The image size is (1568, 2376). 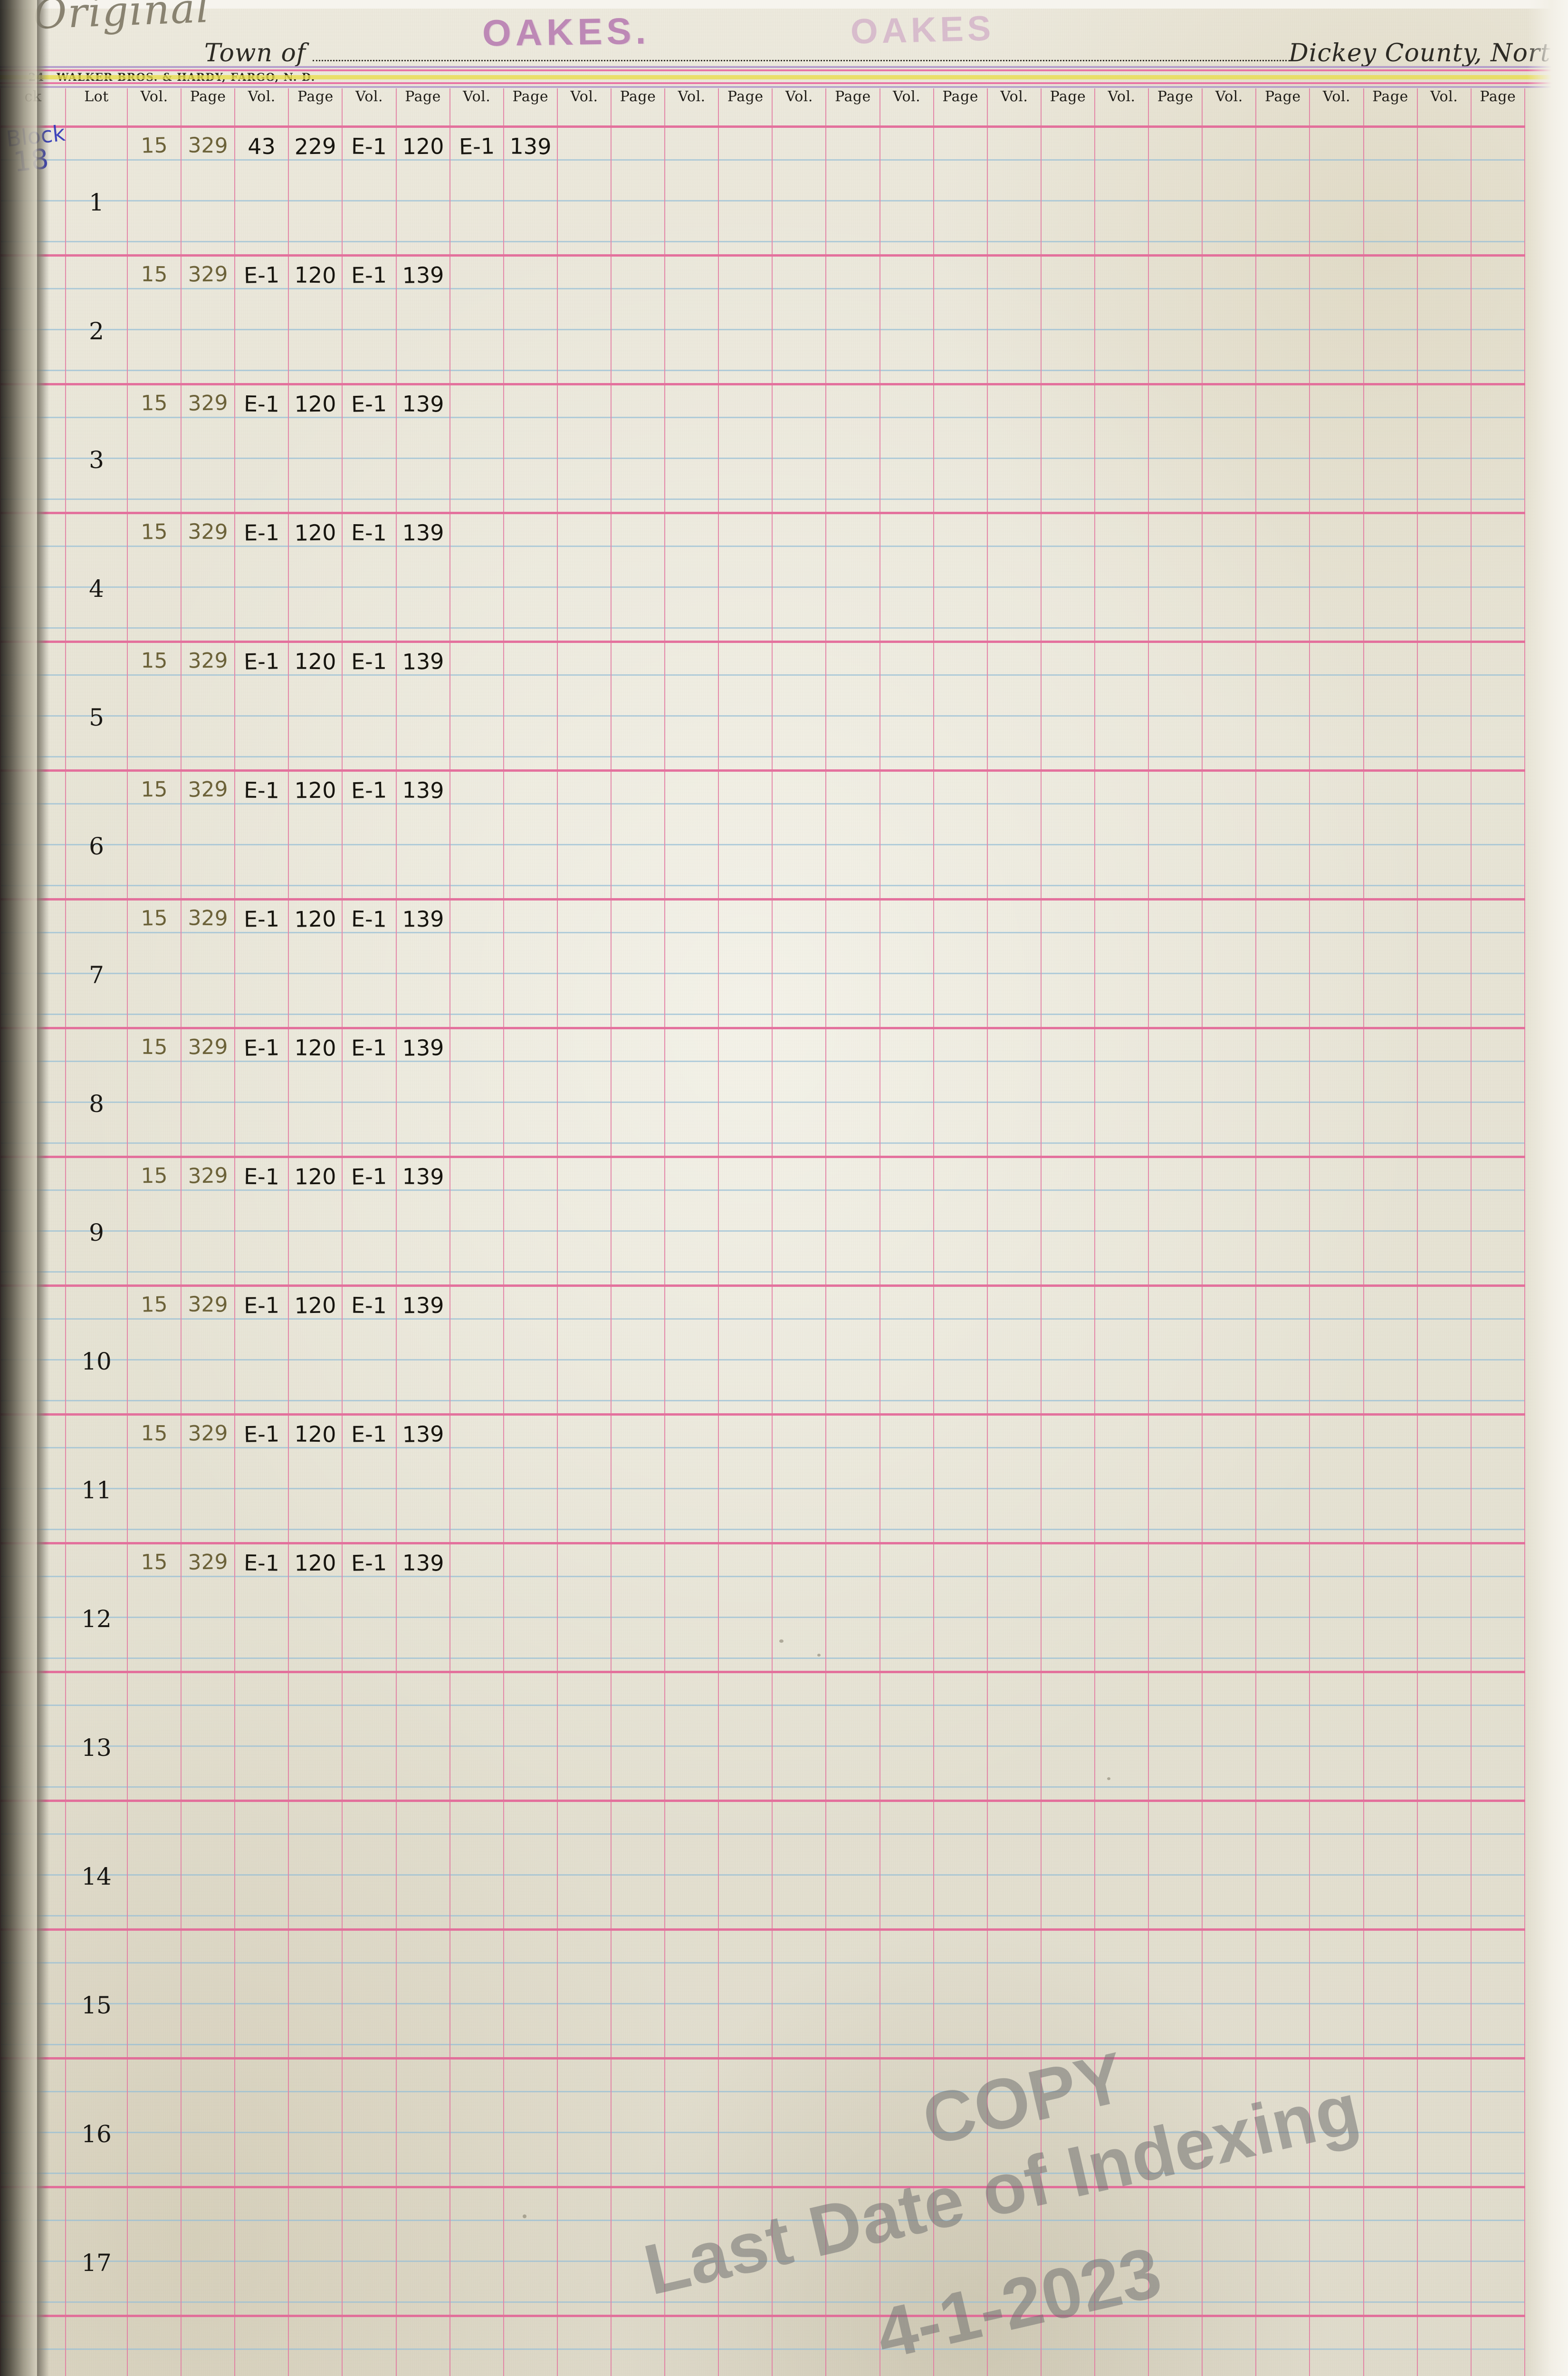 What do you see at coordinates (370, 449) in the screenshot?
I see `cell-vol3-lot-3: E-1` at bounding box center [370, 449].